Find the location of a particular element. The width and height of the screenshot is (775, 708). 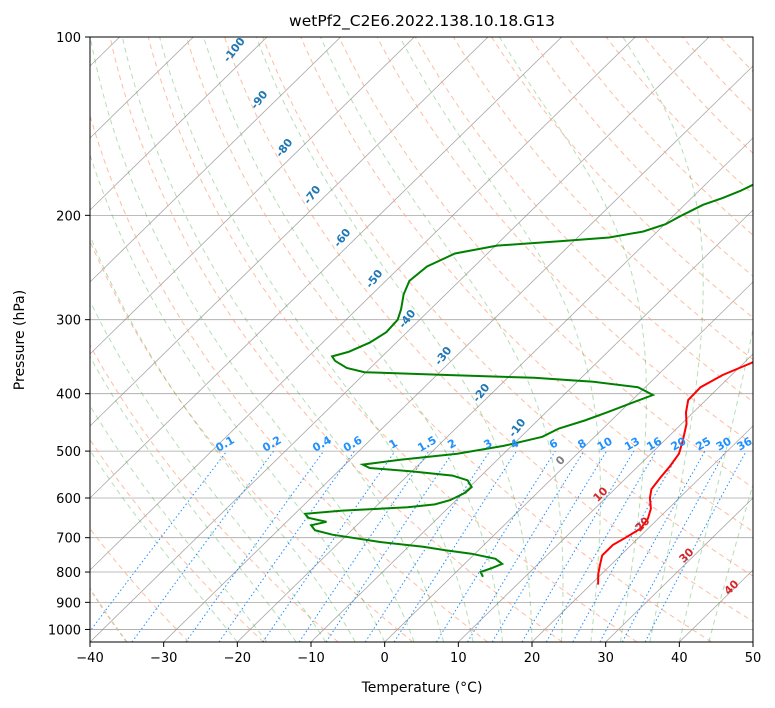

y-tick-label: 600 is located at coordinates (68, 499).